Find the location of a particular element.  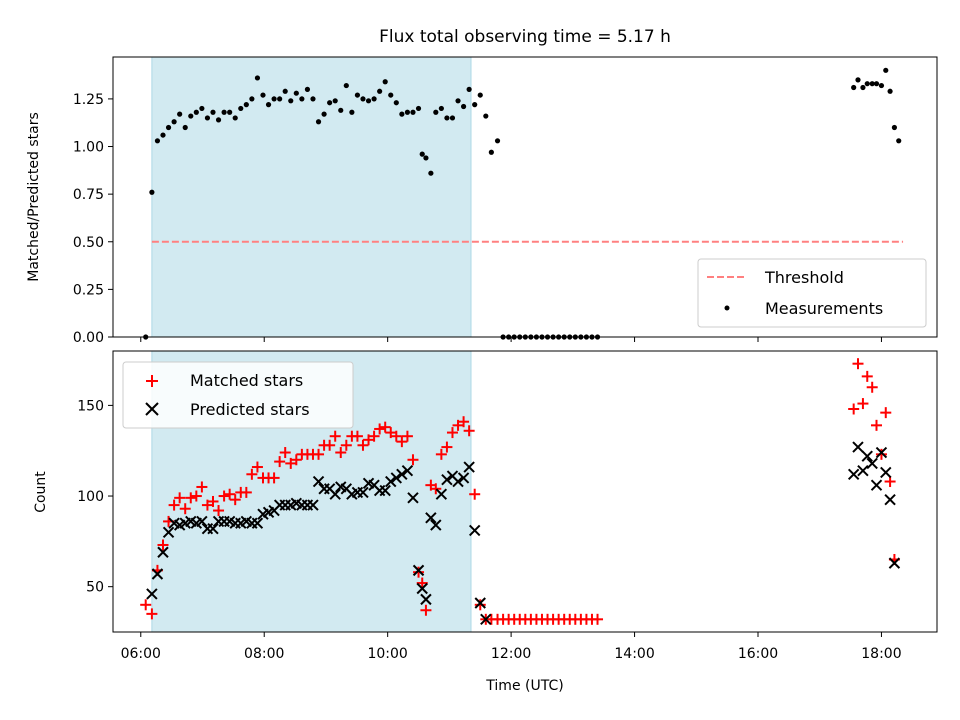

ratio-legend: Threshold Measurements is located at coordinates (812, 293).